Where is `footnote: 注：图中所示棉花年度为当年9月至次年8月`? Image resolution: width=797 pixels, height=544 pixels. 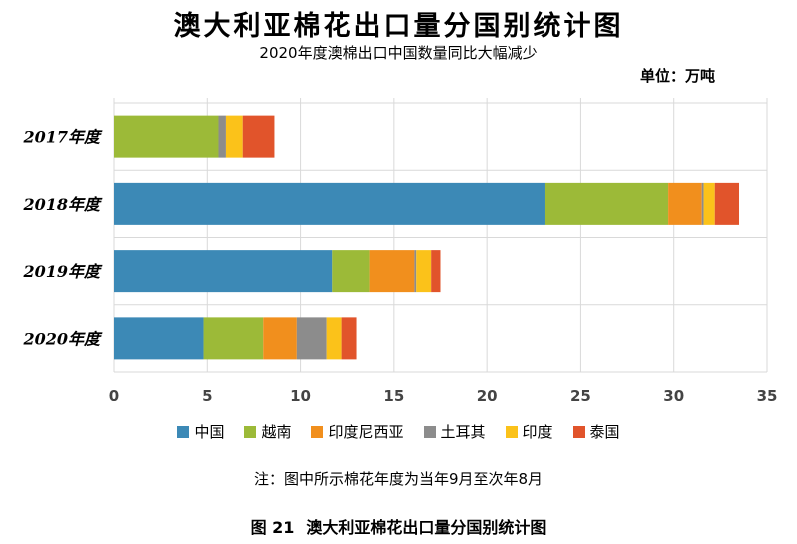 footnote: 注：图中所示棉花年度为当年9月至次年8月 is located at coordinates (398, 479).